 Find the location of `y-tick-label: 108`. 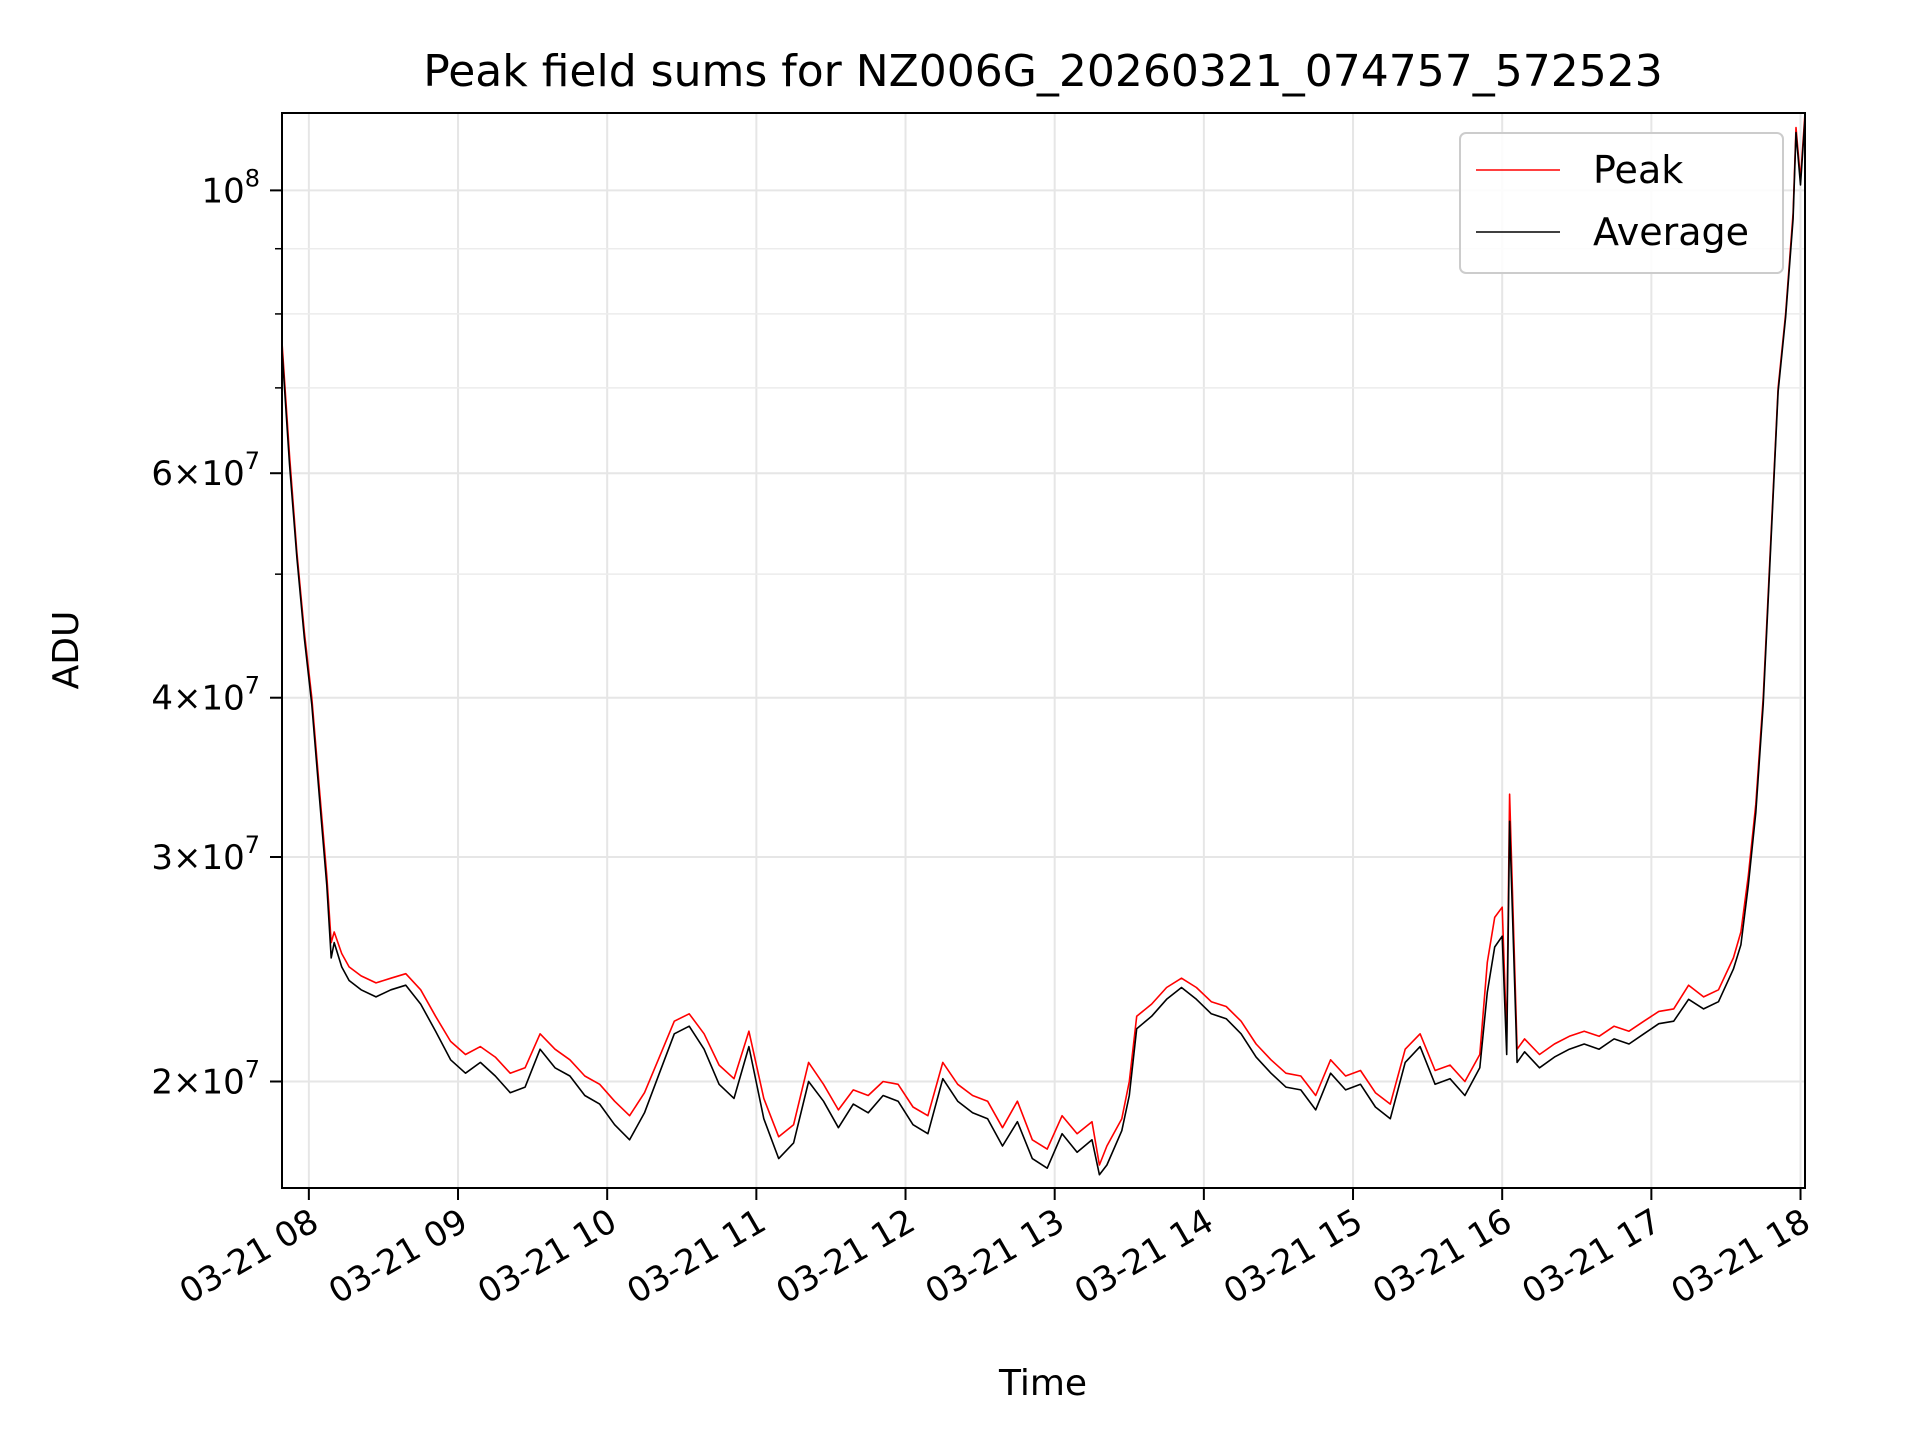

y-tick-label: 108 is located at coordinates (230, 187).